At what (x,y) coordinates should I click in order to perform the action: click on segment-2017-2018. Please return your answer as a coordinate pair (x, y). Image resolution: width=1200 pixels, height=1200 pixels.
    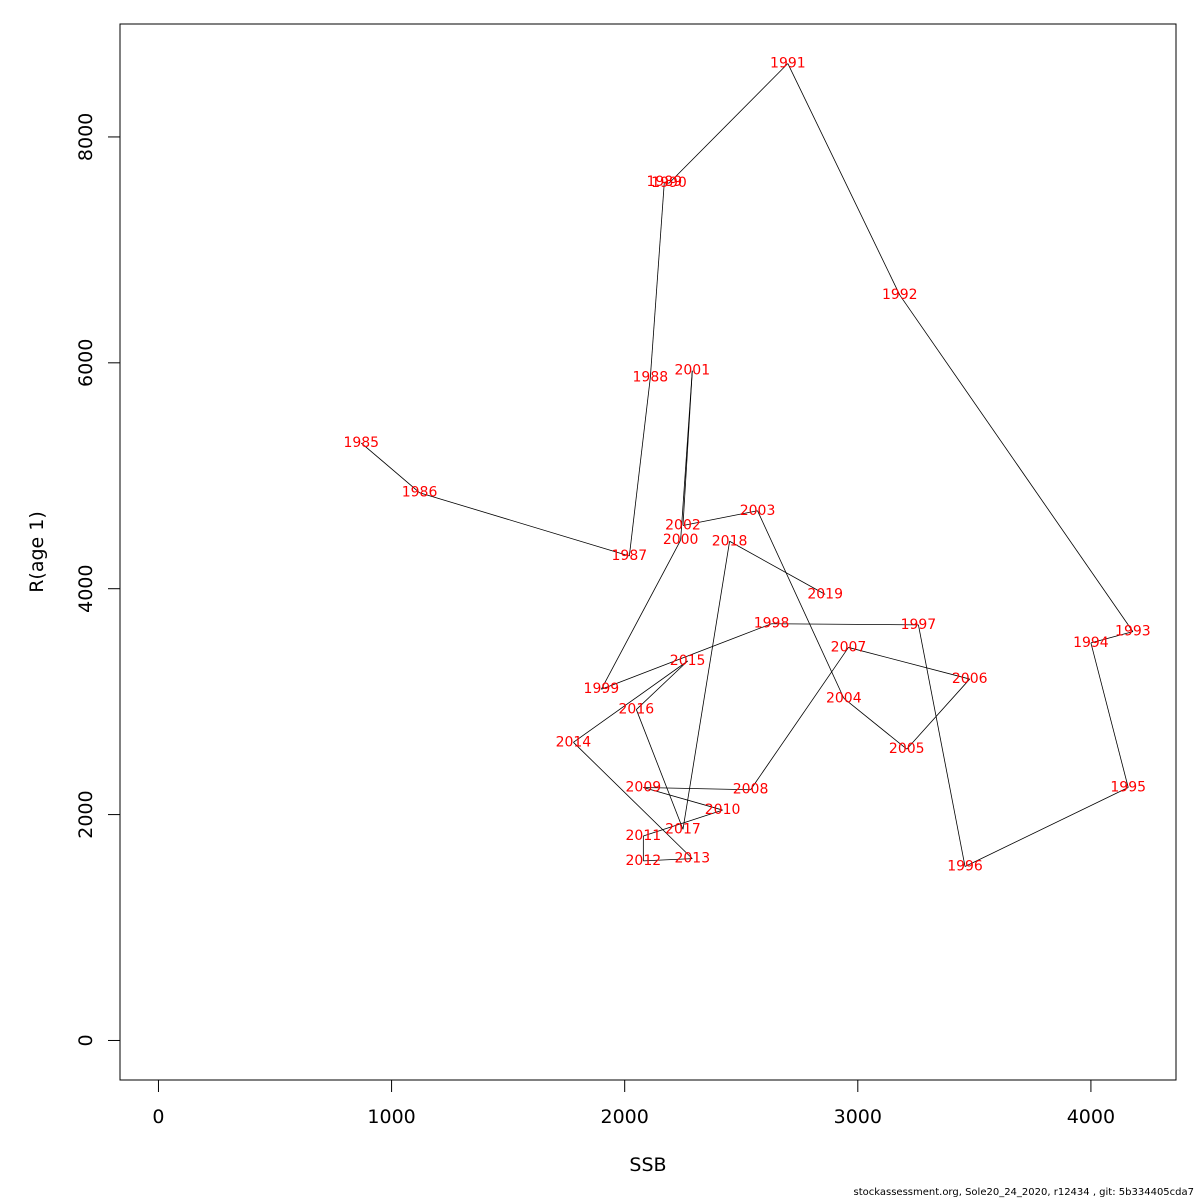
    Looking at the image, I should click on (706, 685).